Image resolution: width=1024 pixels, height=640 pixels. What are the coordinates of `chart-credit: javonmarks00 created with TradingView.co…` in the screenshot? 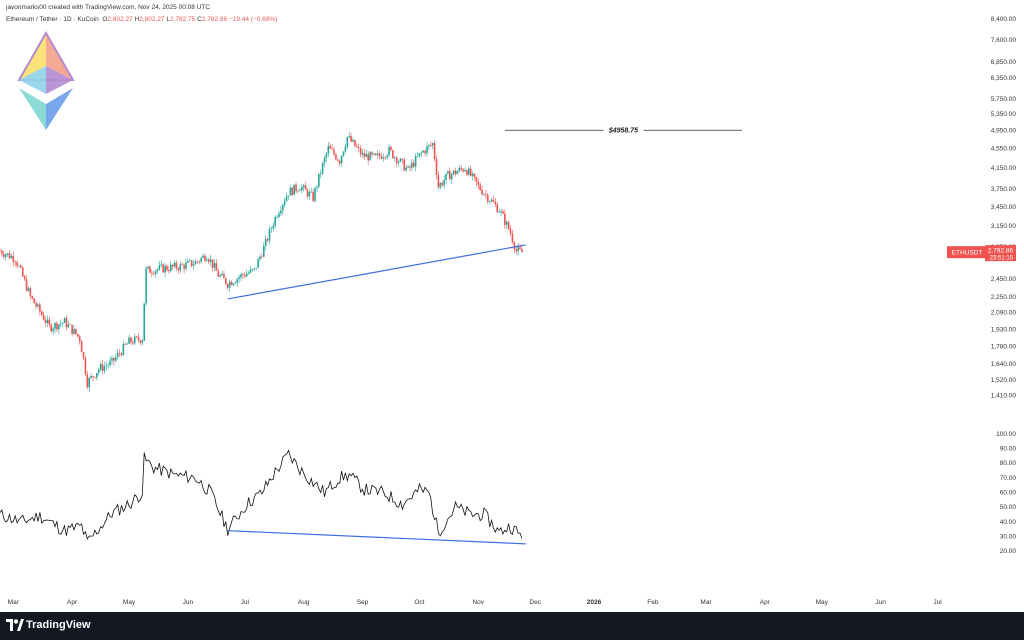 It's located at (108, 7).